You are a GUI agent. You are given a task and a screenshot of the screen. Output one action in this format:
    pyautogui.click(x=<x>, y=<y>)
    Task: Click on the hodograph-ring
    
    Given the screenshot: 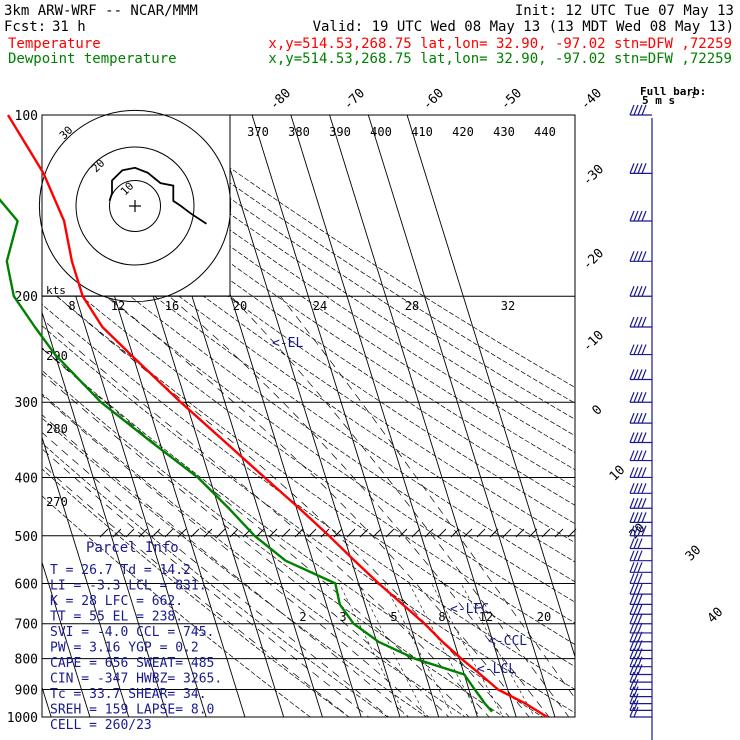 What is the action you would take?
    pyautogui.click(x=135, y=206)
    